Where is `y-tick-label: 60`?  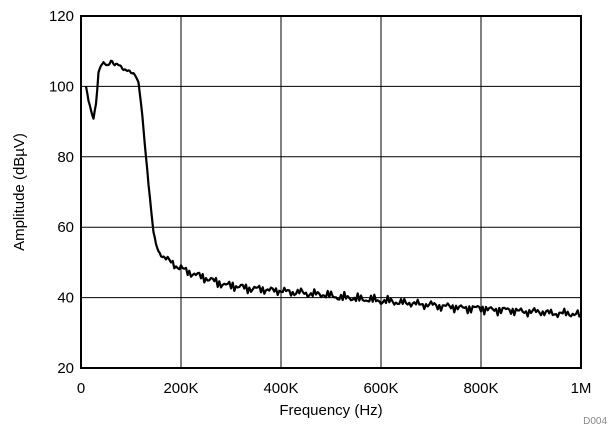
y-tick-label: 60 is located at coordinates (65, 227).